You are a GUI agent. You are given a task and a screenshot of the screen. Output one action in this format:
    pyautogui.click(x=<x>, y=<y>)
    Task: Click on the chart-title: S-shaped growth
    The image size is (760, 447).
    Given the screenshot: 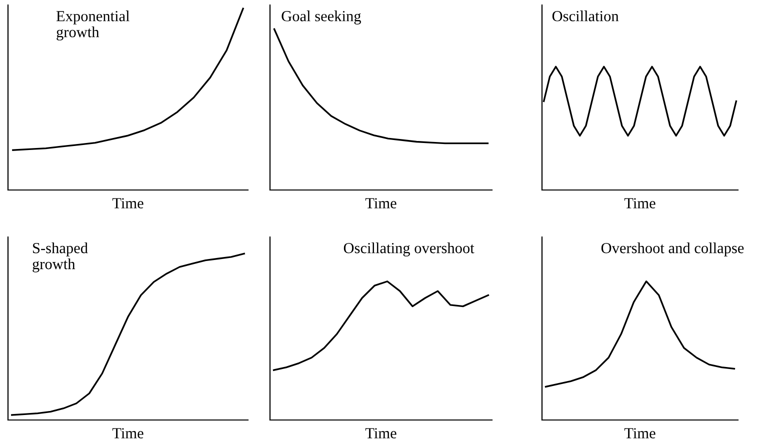 What is the action you would take?
    pyautogui.click(x=60, y=257)
    